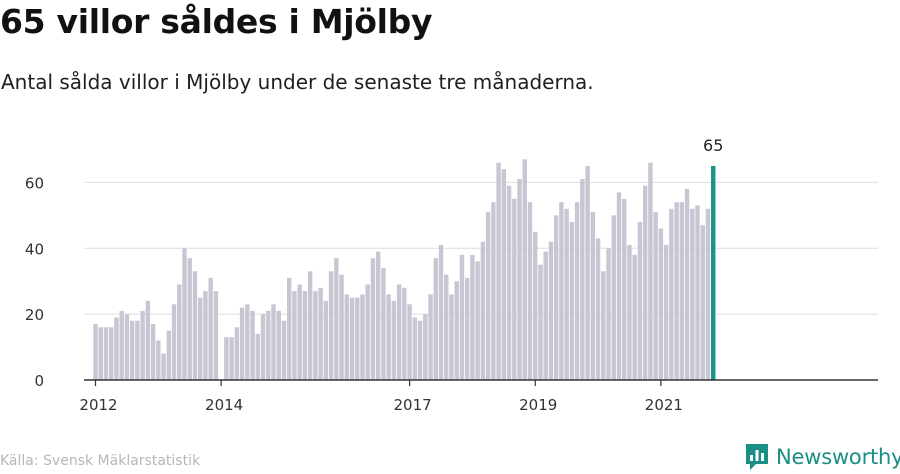 The height and width of the screenshot is (474, 900). Describe the element at coordinates (538, 405) in the screenshot. I see `x-tick-label: 2019` at that location.